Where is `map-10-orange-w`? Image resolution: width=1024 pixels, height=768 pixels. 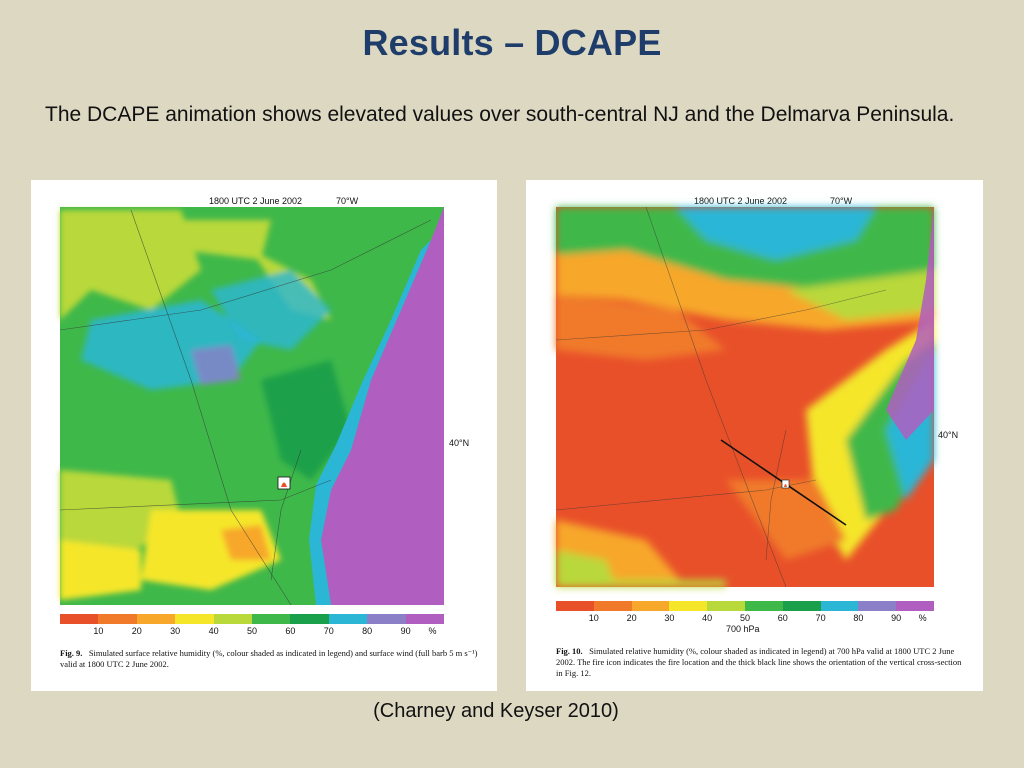
map-10-orange-w is located at coordinates (641, 327).